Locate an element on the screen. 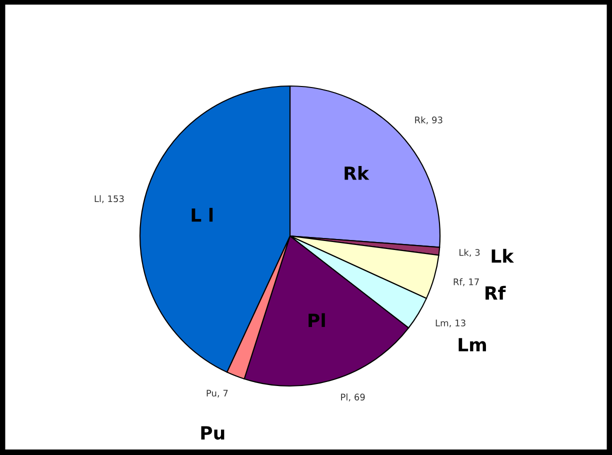 The image size is (612, 455). data-label: Rk, 93 is located at coordinates (428, 120).